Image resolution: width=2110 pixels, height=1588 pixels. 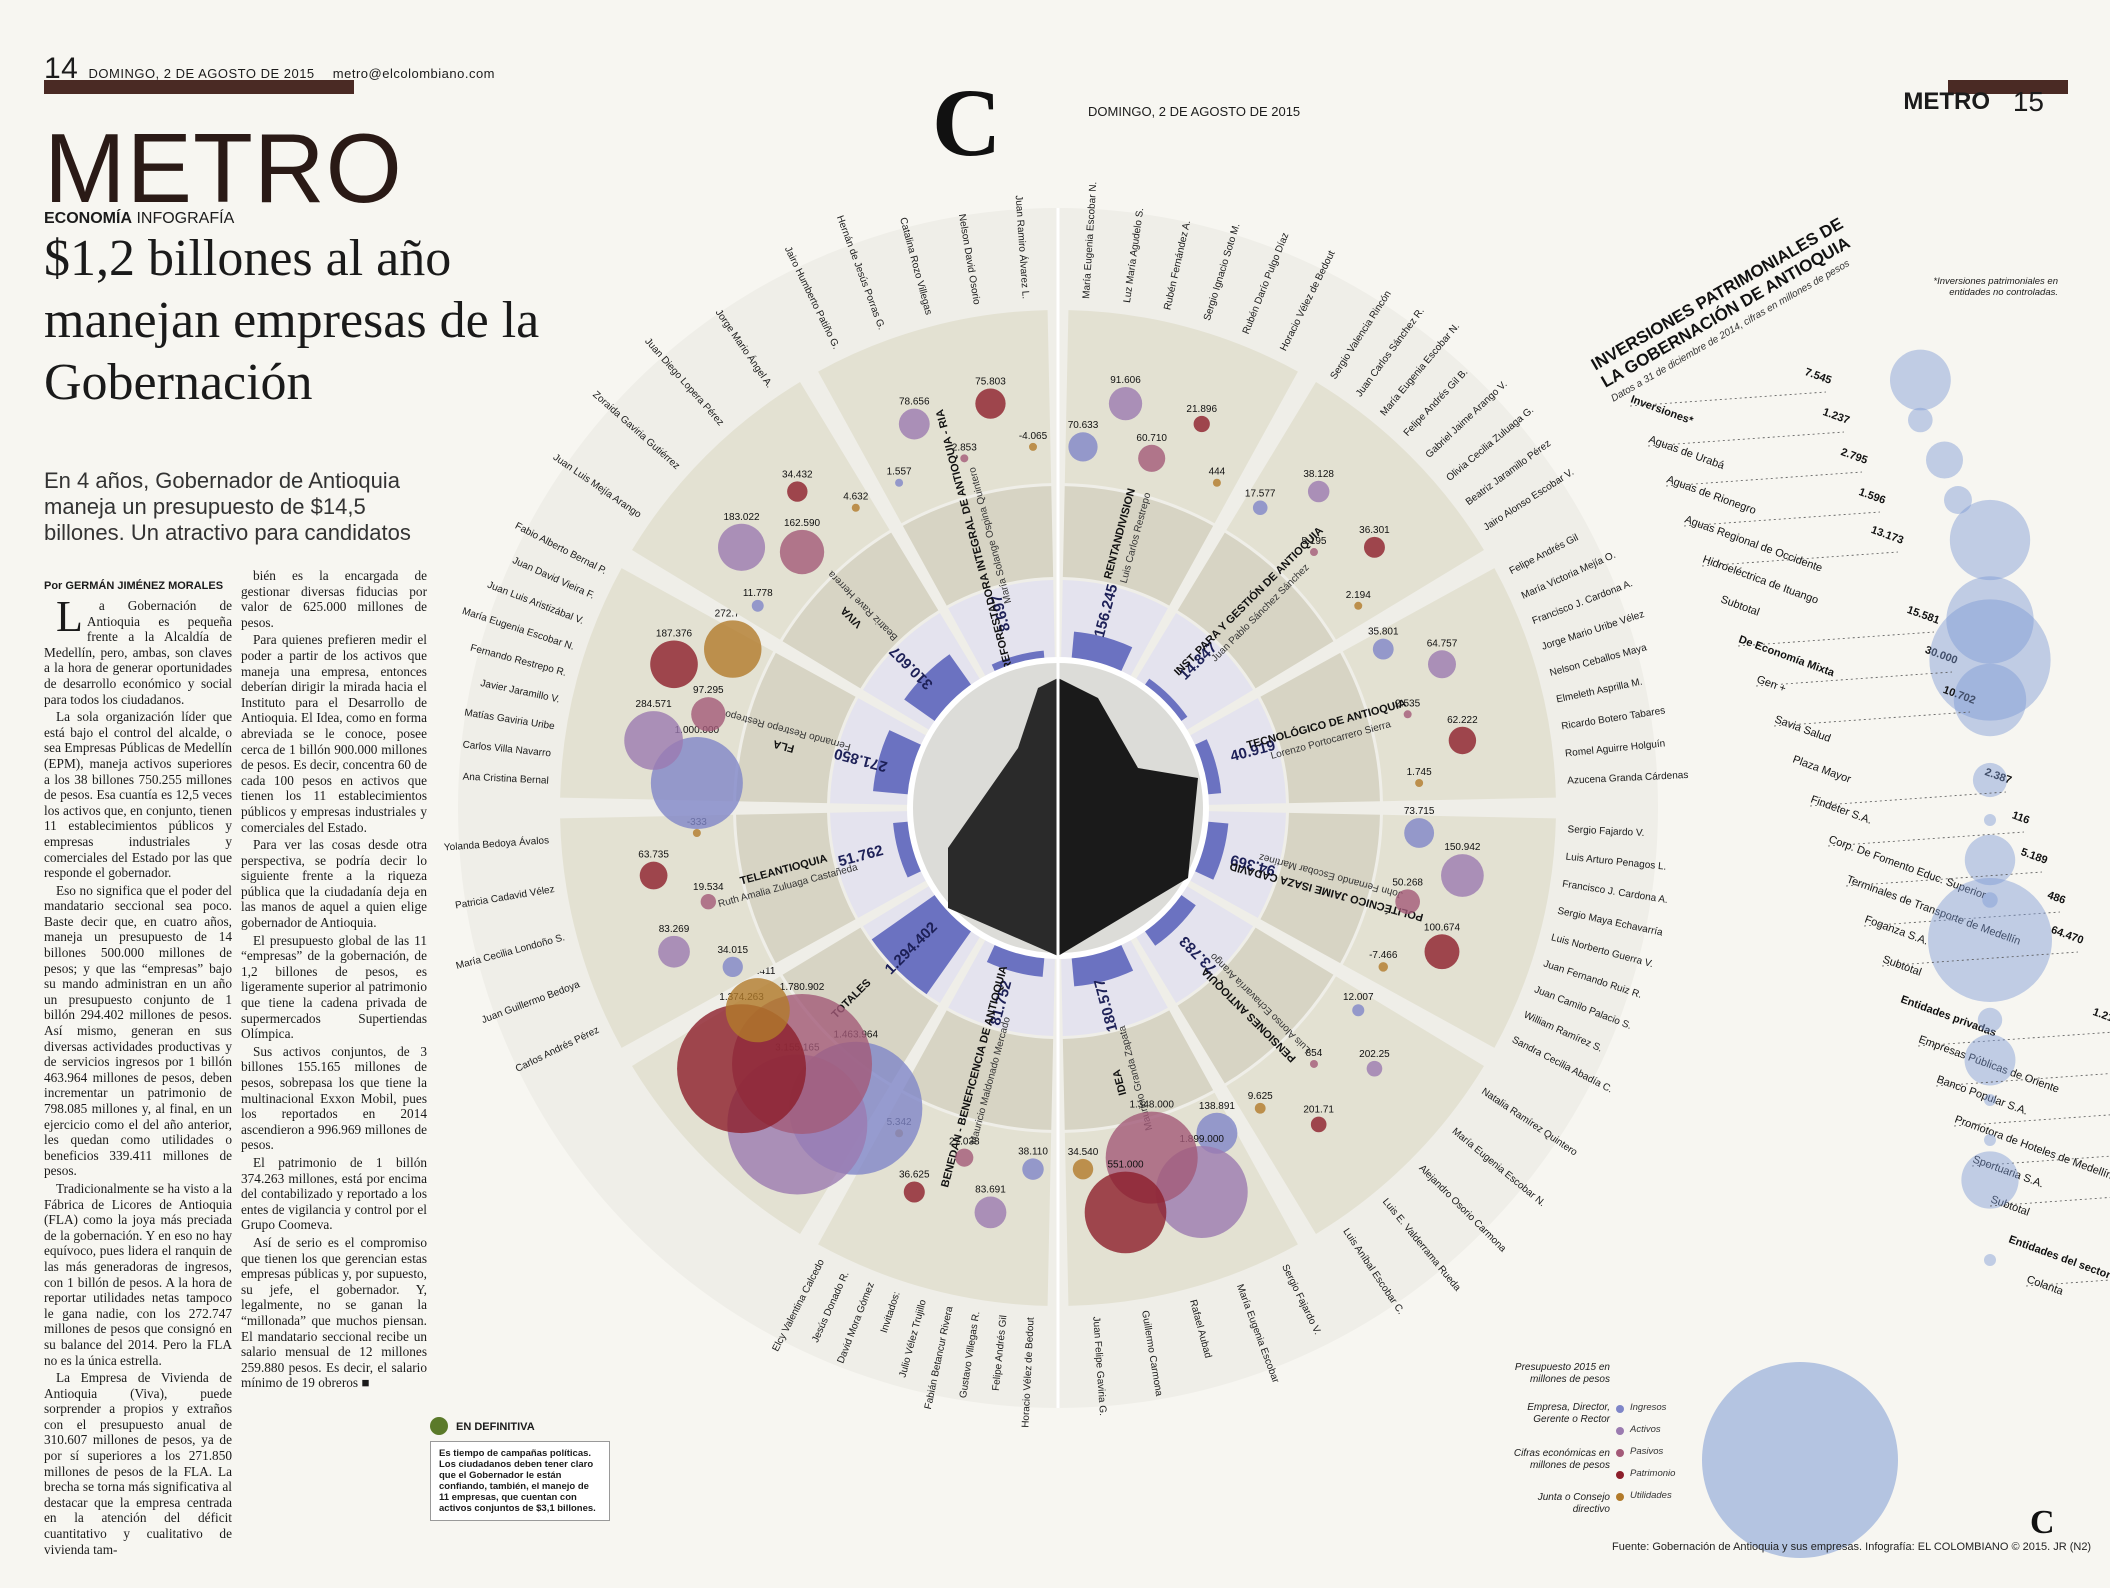 I want to click on board-member: Sergio Valencia Rincón, so click(x=1360, y=335).